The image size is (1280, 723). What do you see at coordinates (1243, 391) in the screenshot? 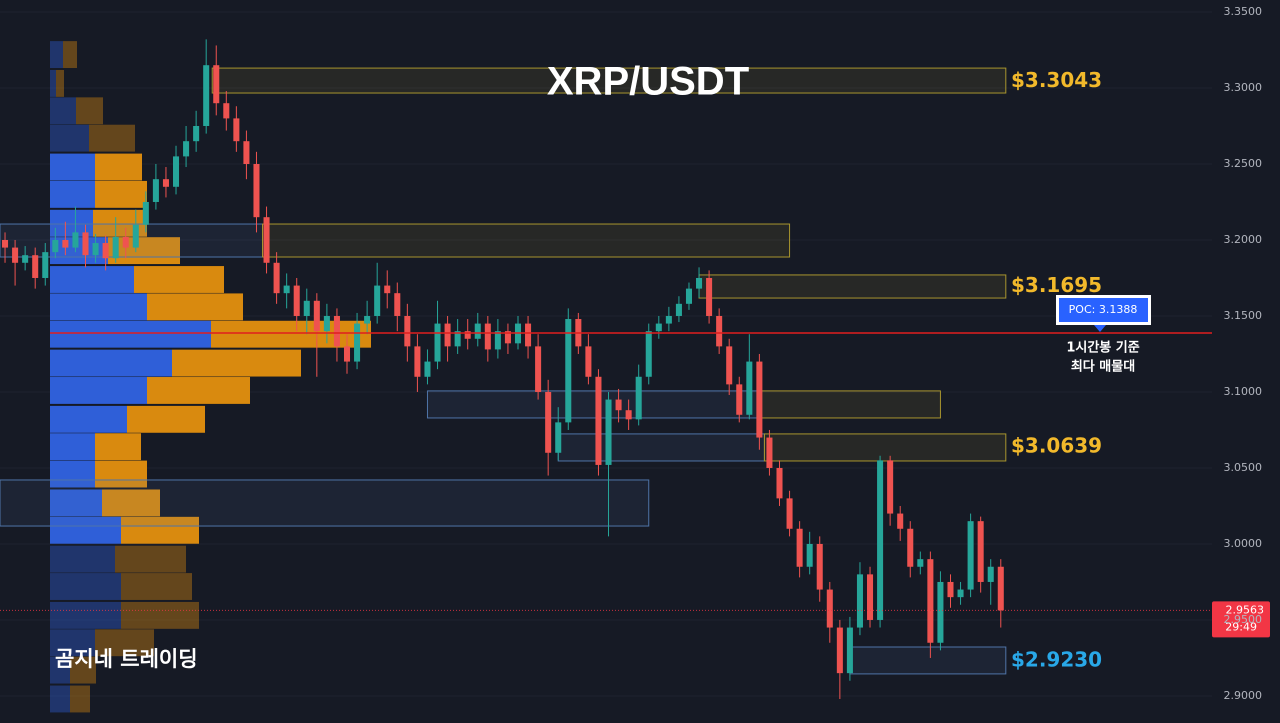
I see `y-tick-label: 3.1000` at bounding box center [1243, 391].